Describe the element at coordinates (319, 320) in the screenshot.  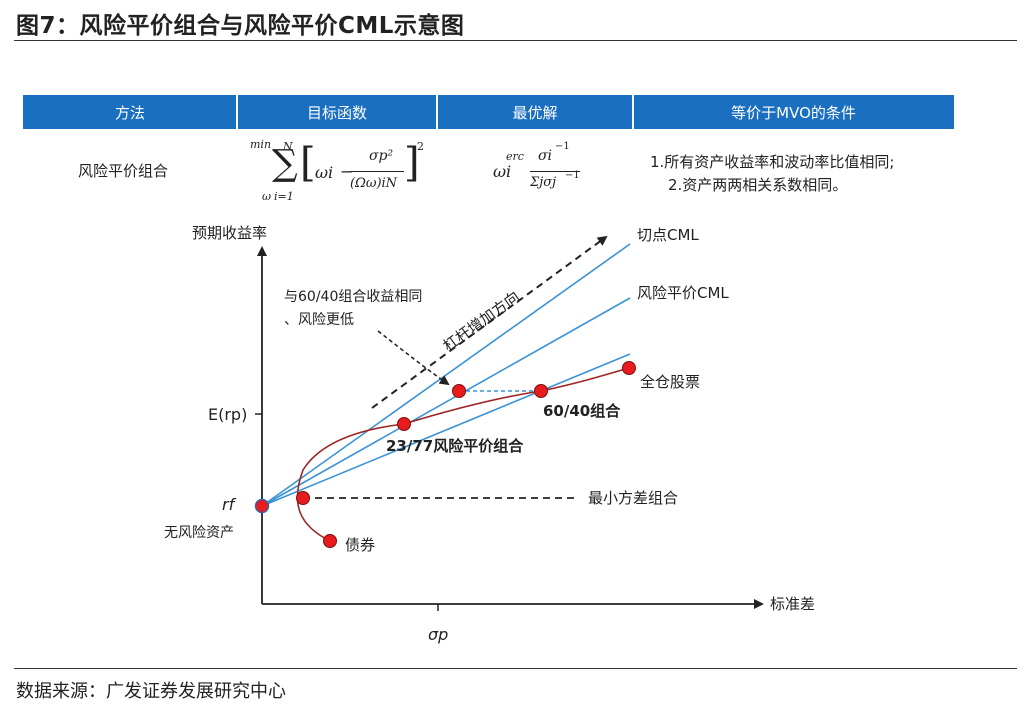
I see `annotation-line-2: 、风险更低` at that location.